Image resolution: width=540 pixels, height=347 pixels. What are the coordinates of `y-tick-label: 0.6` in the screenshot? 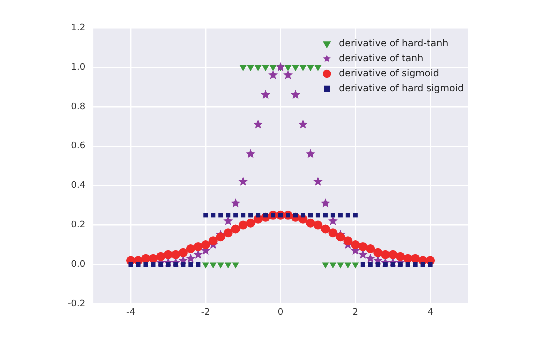 It's located at (78, 147).